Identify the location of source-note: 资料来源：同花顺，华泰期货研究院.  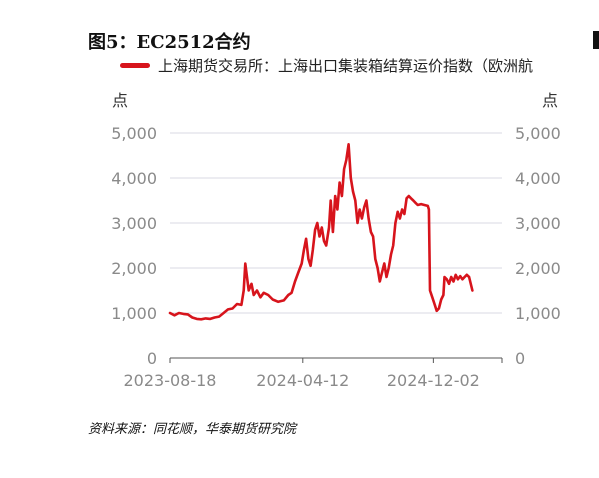
(192, 429).